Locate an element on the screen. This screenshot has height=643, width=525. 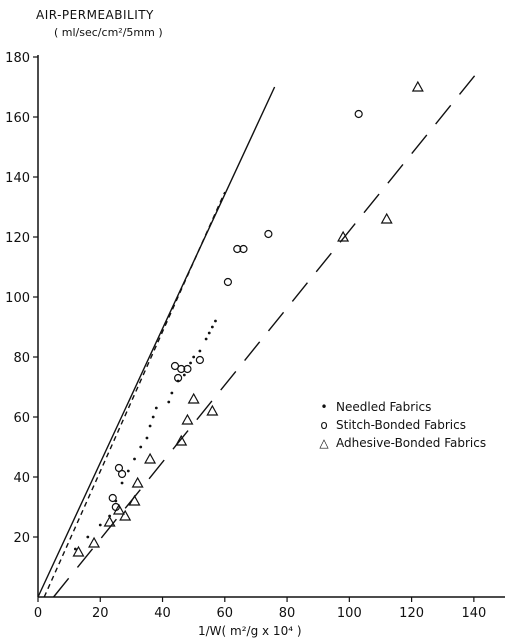
circle-marker-icon: o is located at coordinates (324, 425).